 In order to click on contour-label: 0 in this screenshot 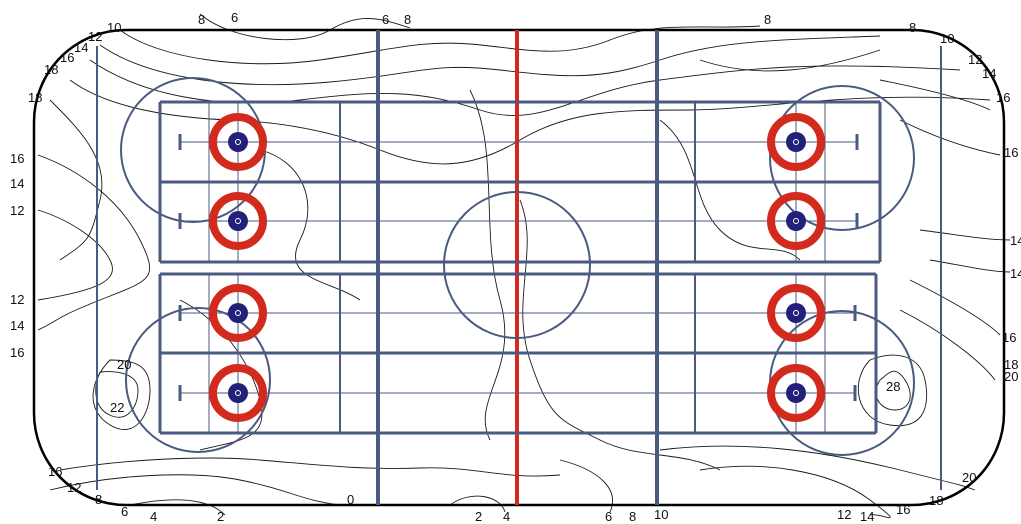, I will do `click(351, 499)`.